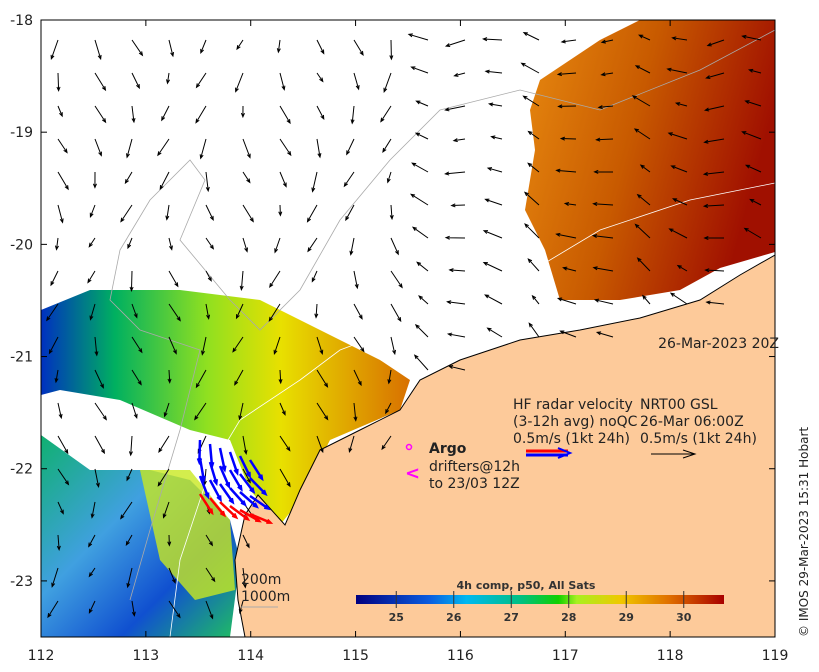 The width and height of the screenshot is (819, 672). Describe the element at coordinates (21, 245) in the screenshot. I see `lat-tick-label: -20` at that location.